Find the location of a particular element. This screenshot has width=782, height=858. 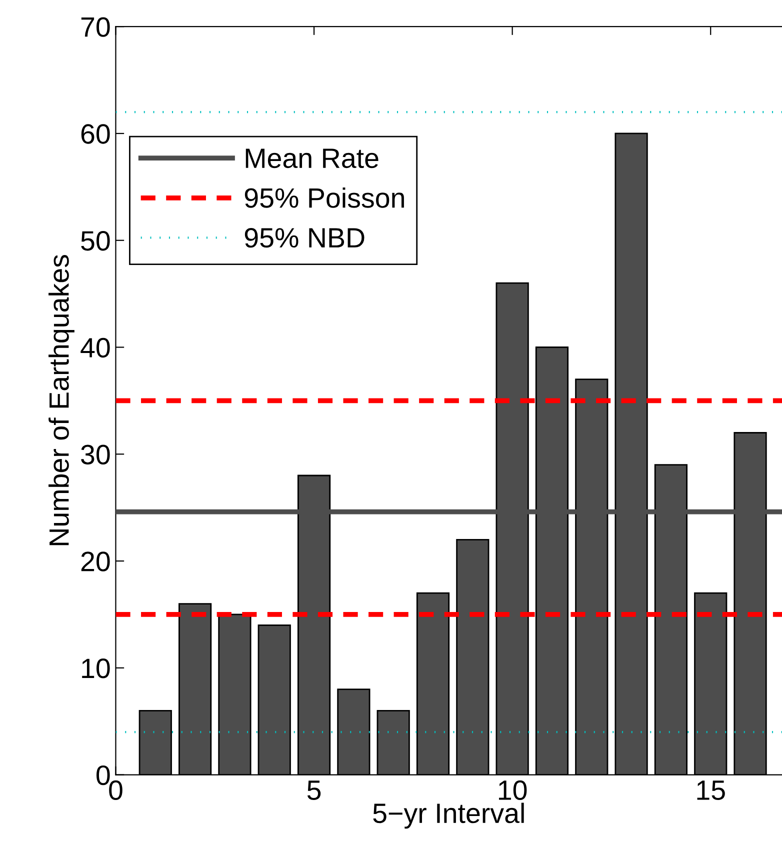

legend-label: 95% Poisson is located at coordinates (324, 197).